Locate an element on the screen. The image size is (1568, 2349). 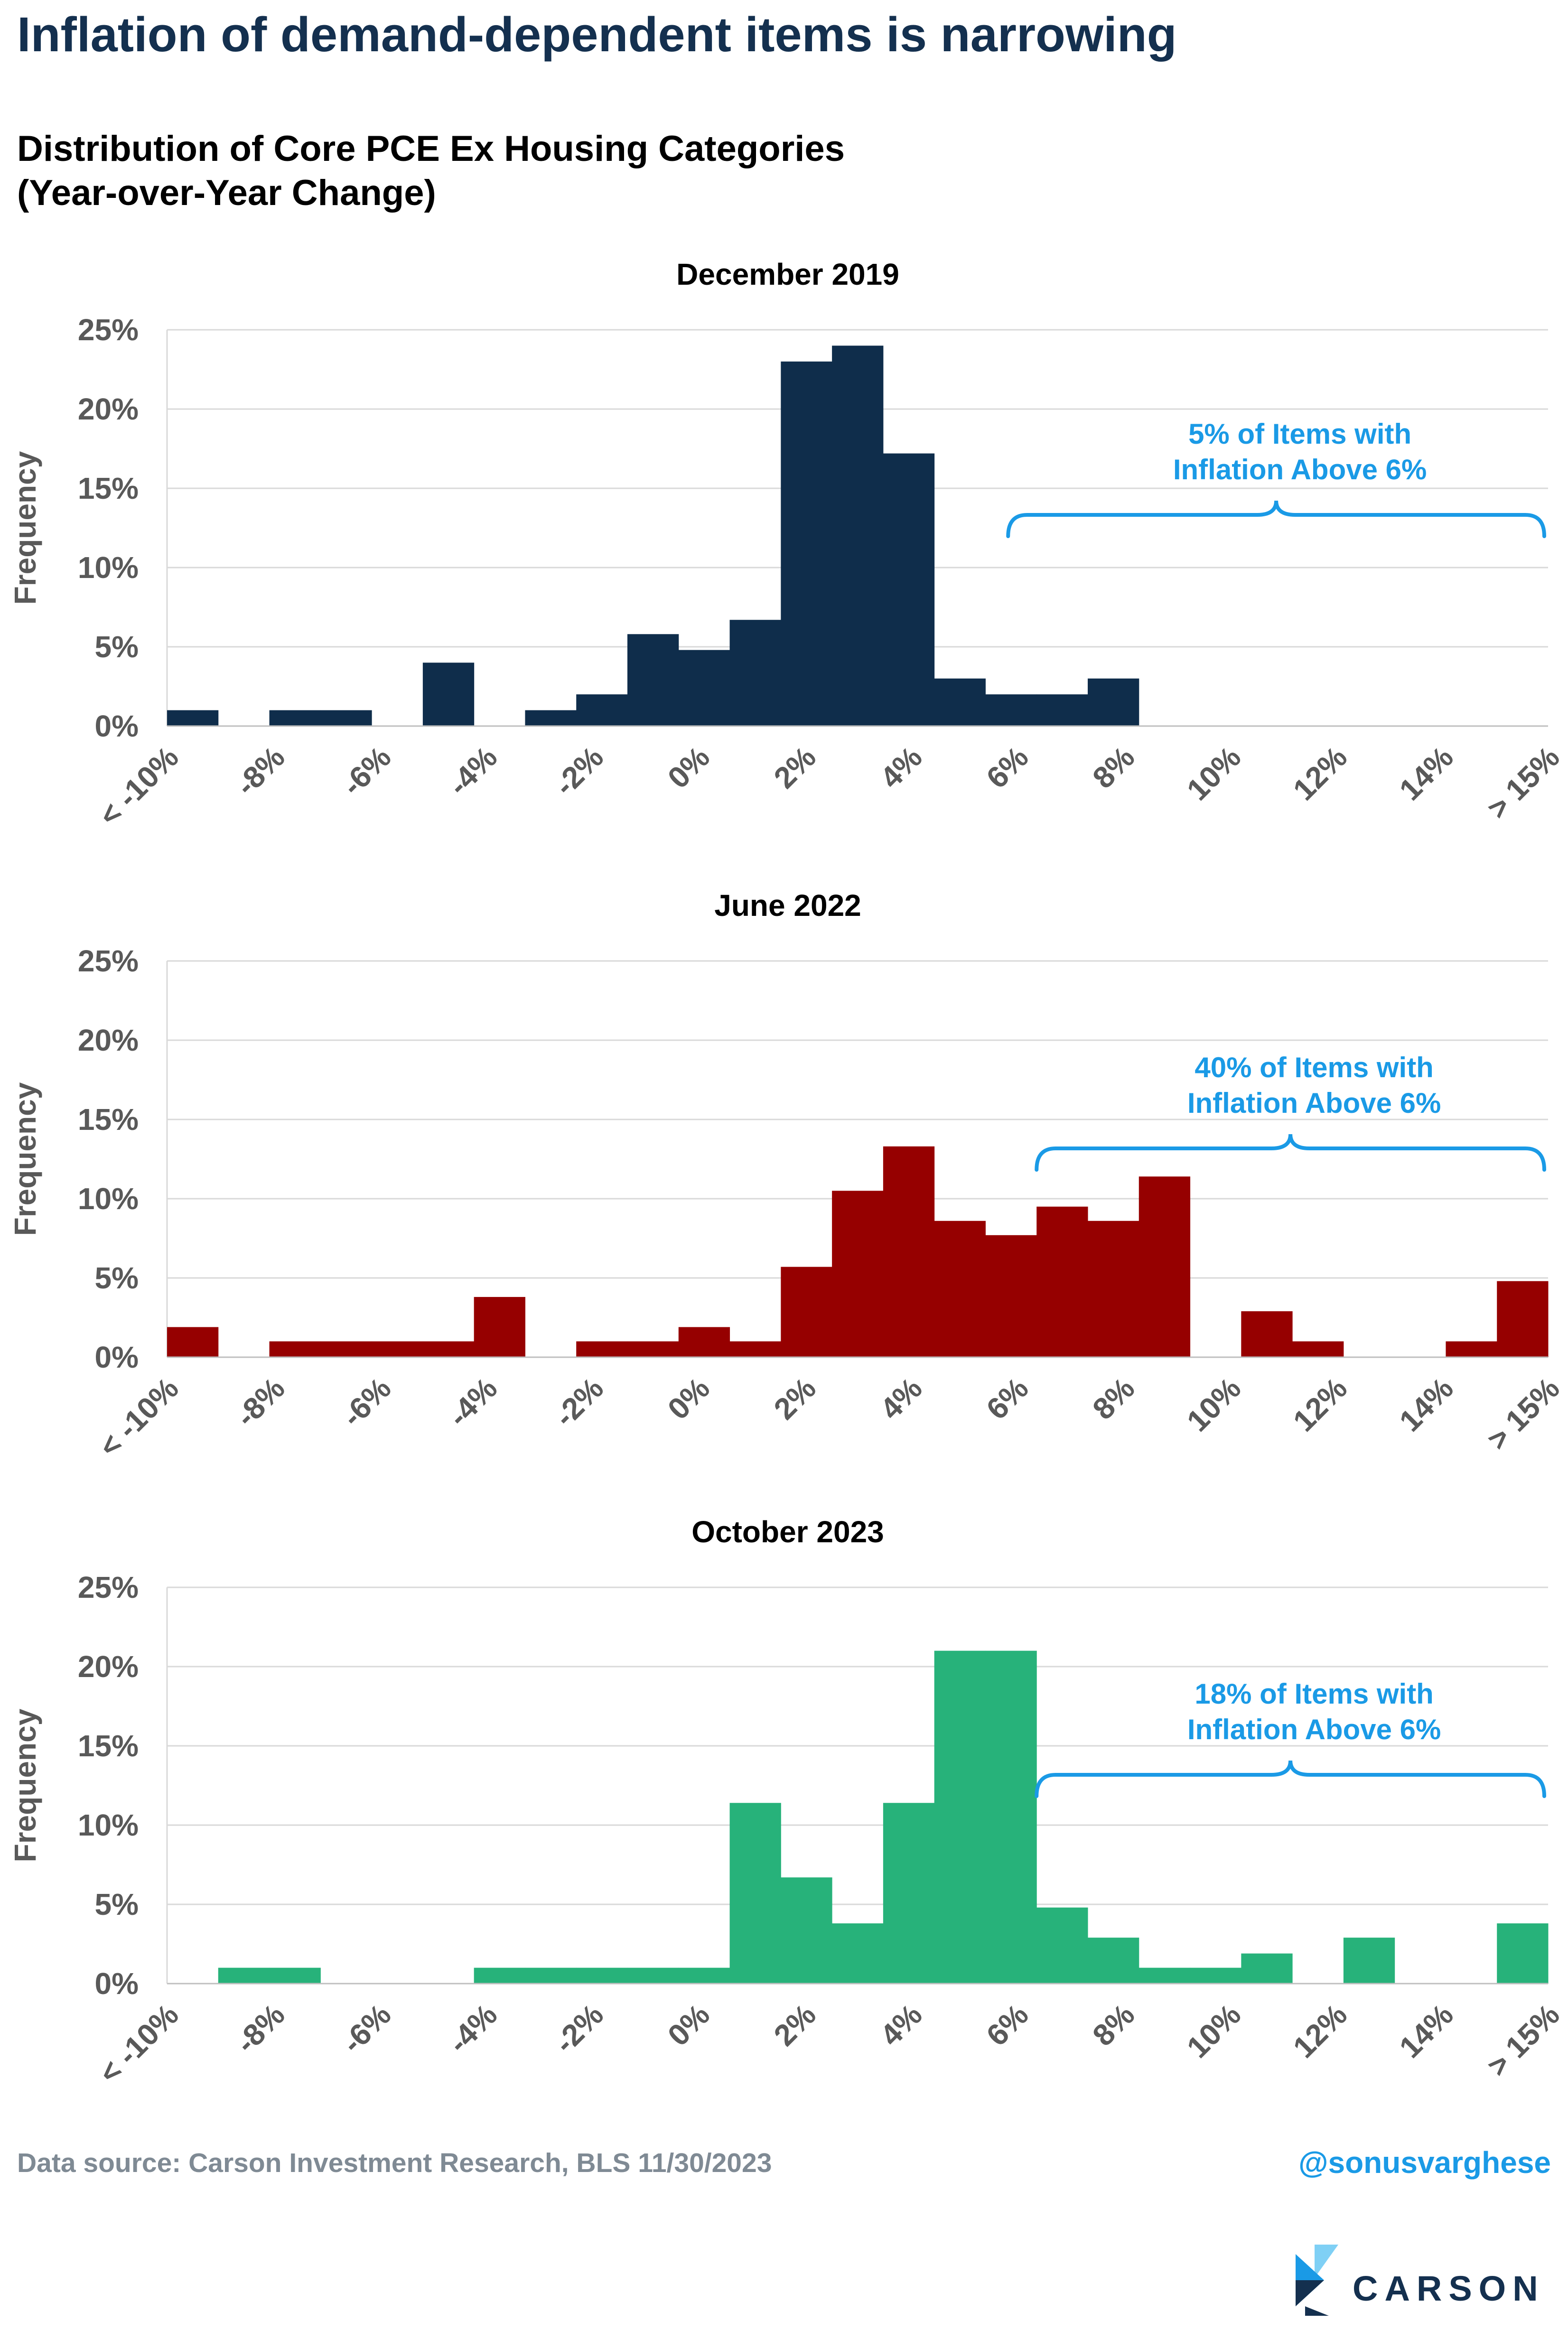
subtitle-line-2: (Year-over-Year Change) is located at coordinates (227, 192).